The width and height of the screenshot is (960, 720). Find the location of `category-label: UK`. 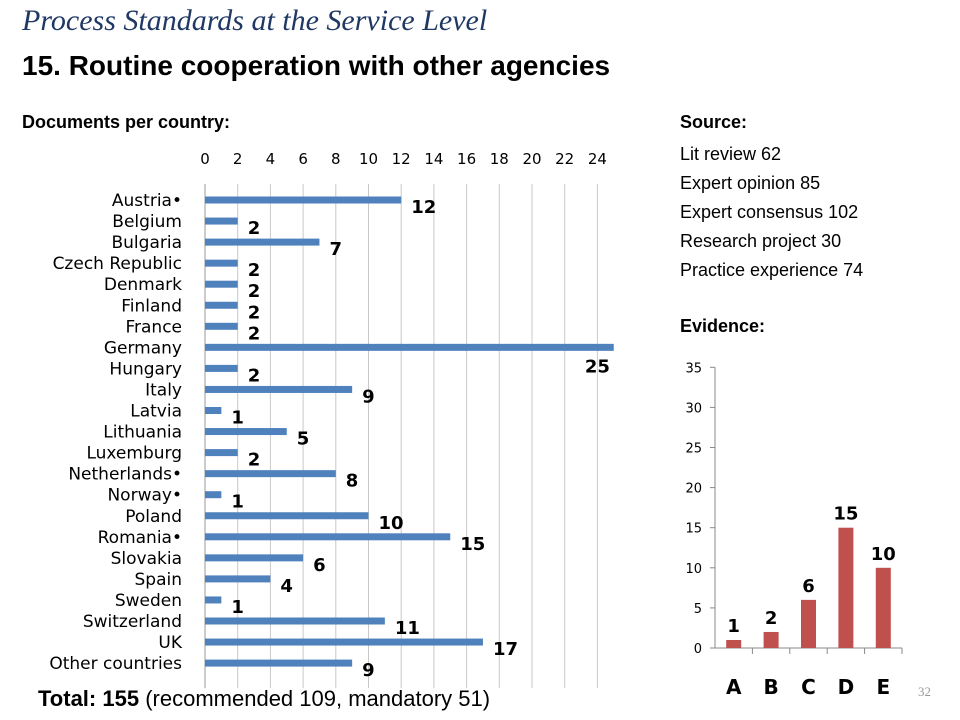

category-label: UK is located at coordinates (170, 643).